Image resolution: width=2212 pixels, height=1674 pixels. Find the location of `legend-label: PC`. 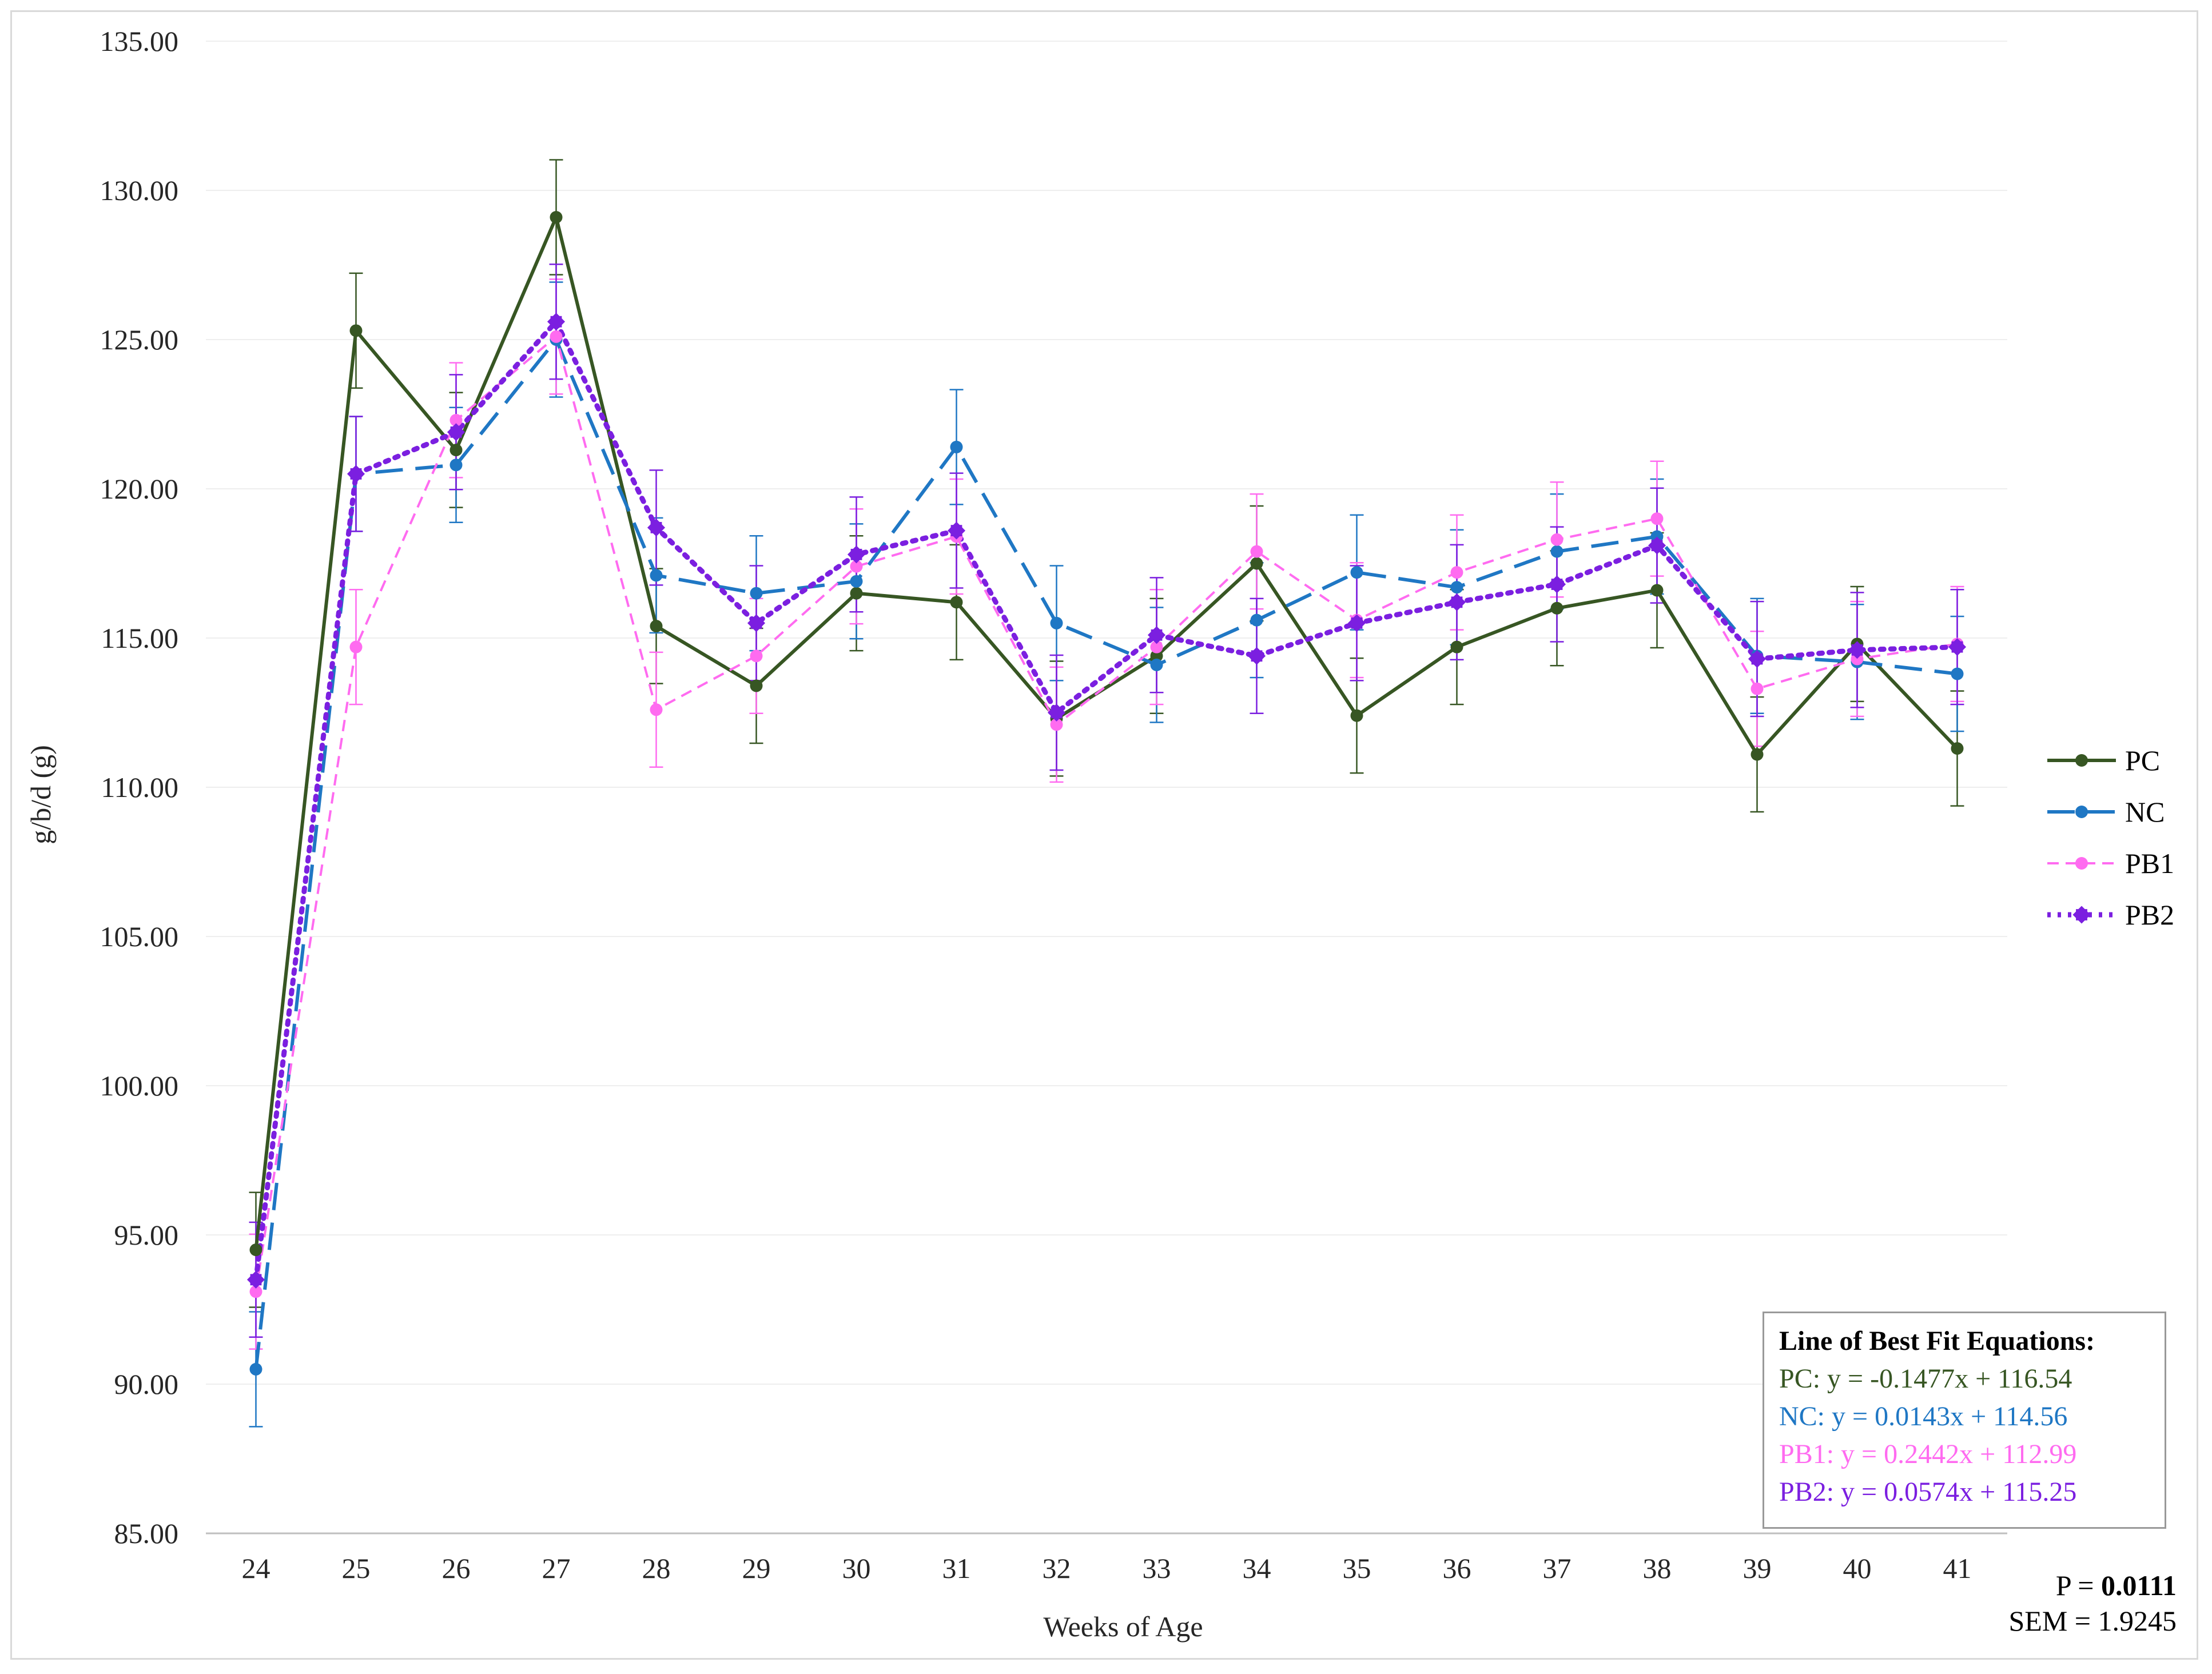

legend-label: PC is located at coordinates (2142, 760).